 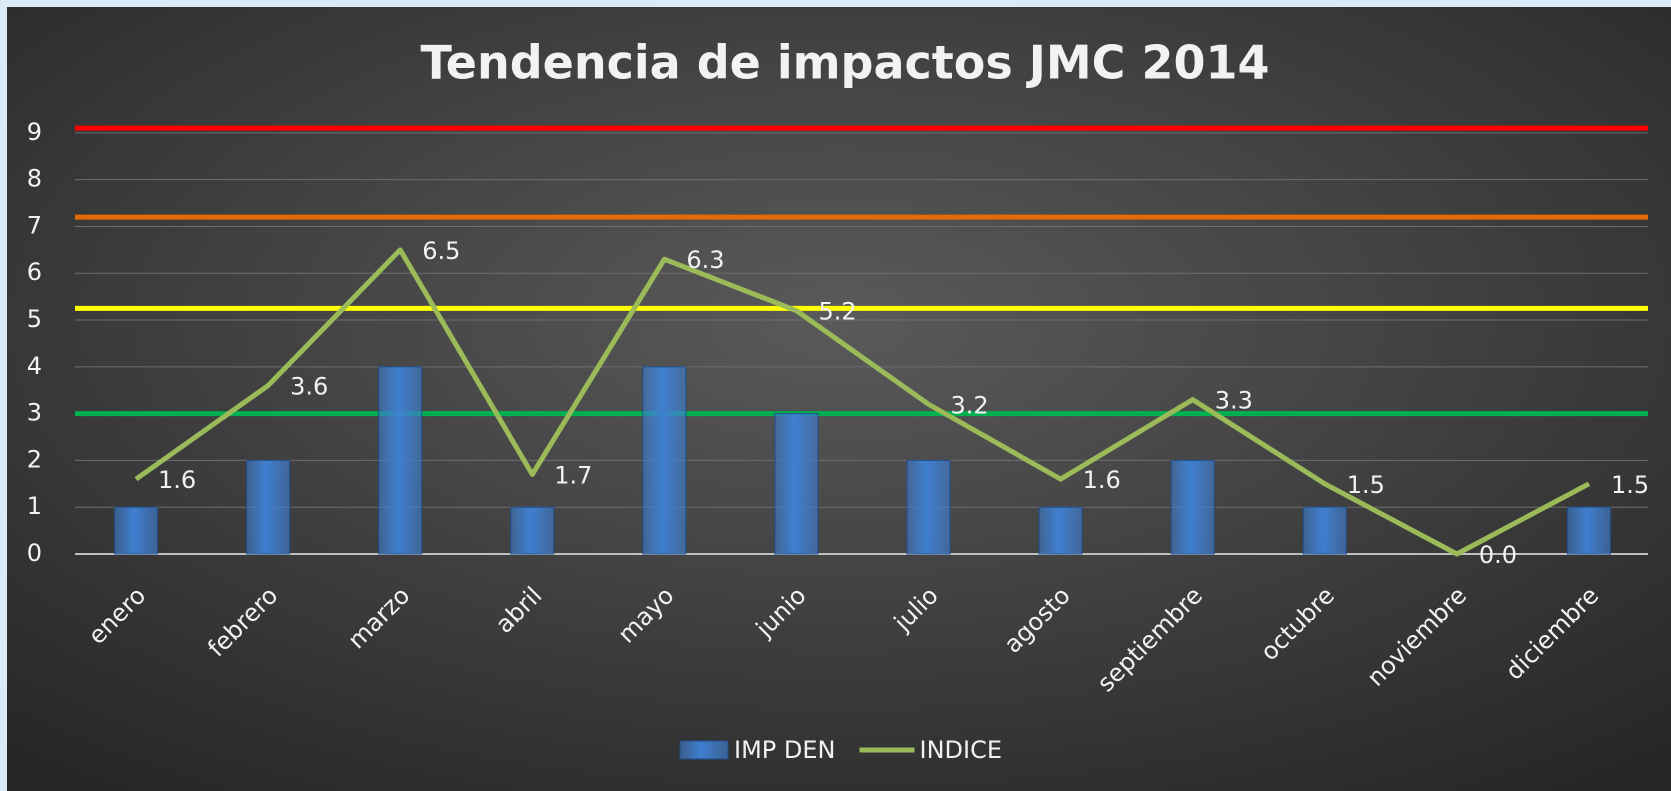 I want to click on data-label: 3.6, so click(x=309, y=387).